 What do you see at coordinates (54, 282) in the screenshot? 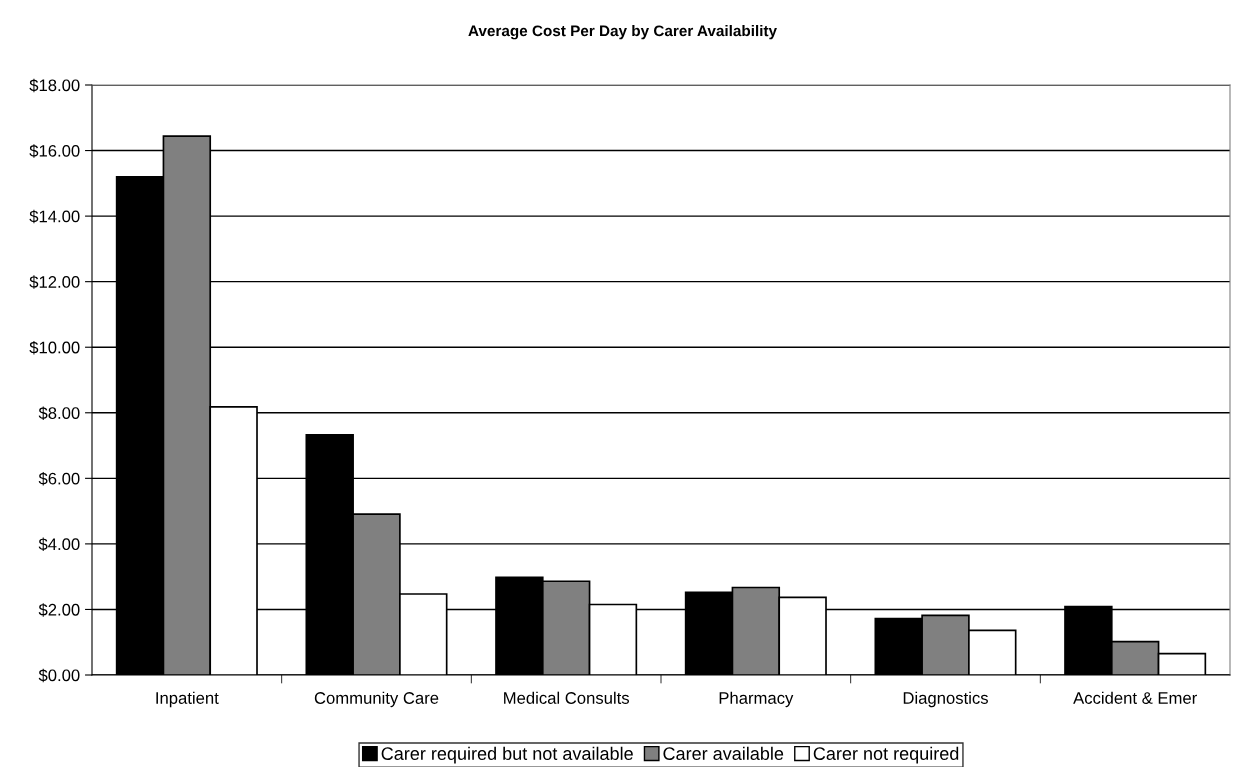
I see `y-tick-label: $12.00` at bounding box center [54, 282].